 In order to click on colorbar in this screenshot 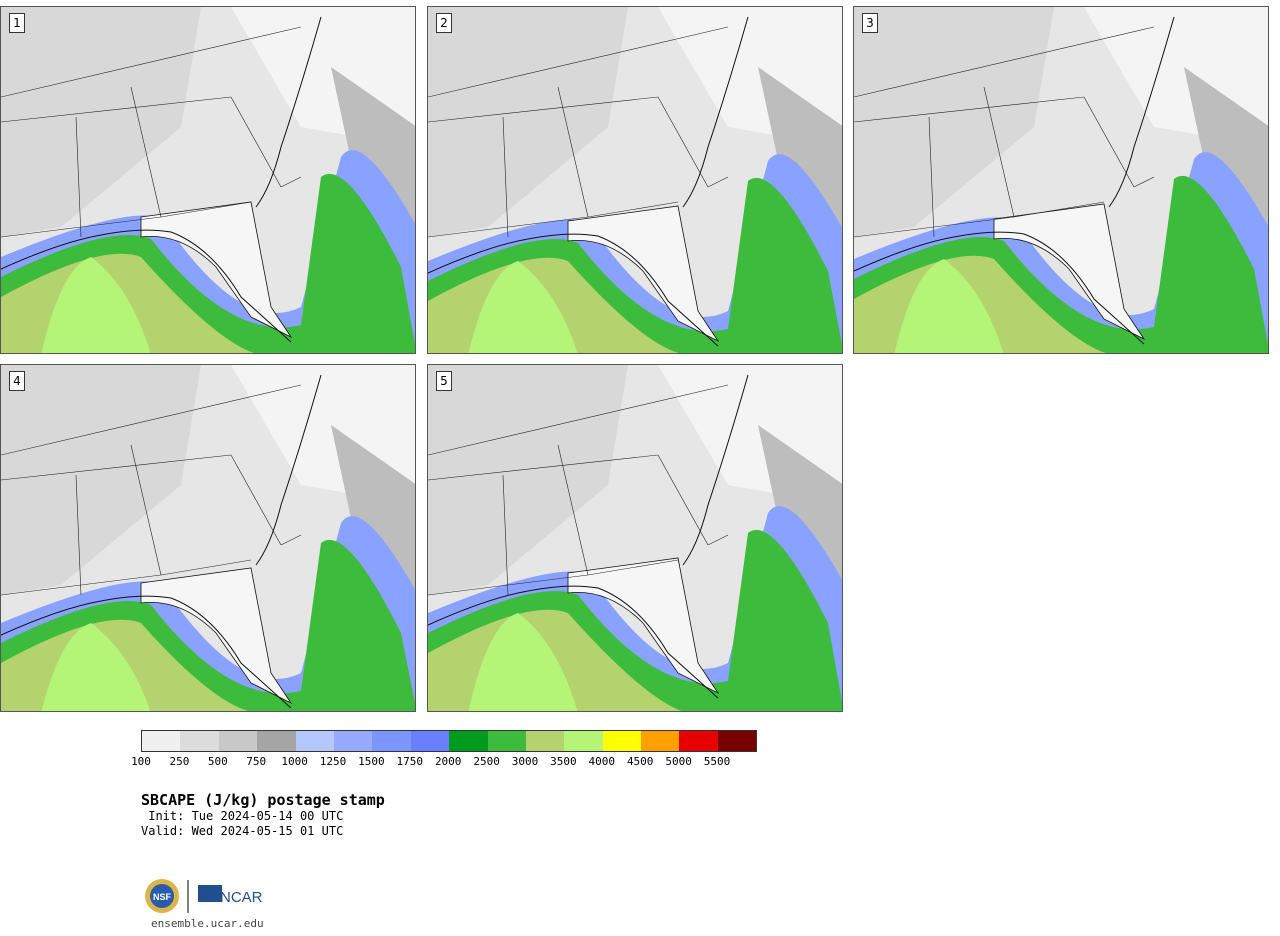, I will do `click(449, 741)`.